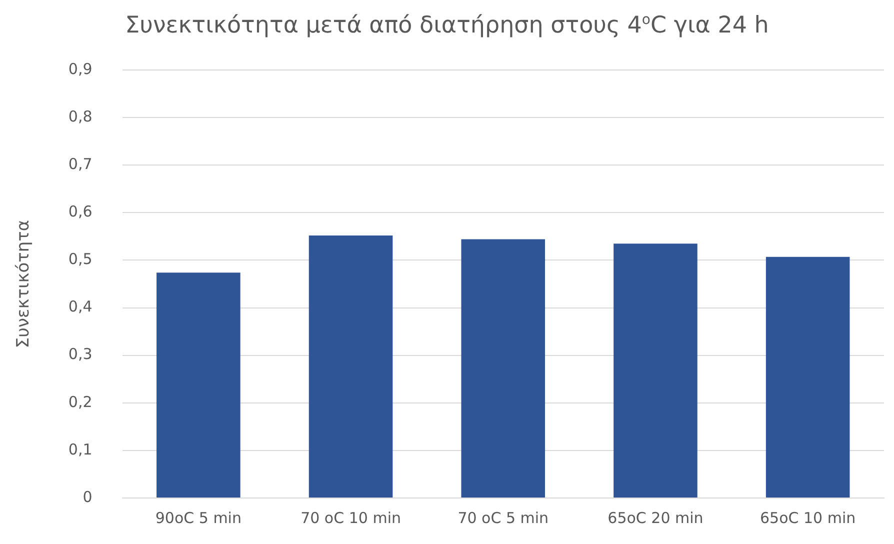 The image size is (894, 544). What do you see at coordinates (80, 69) in the screenshot?
I see `y-tick-label: 0,9` at bounding box center [80, 69].